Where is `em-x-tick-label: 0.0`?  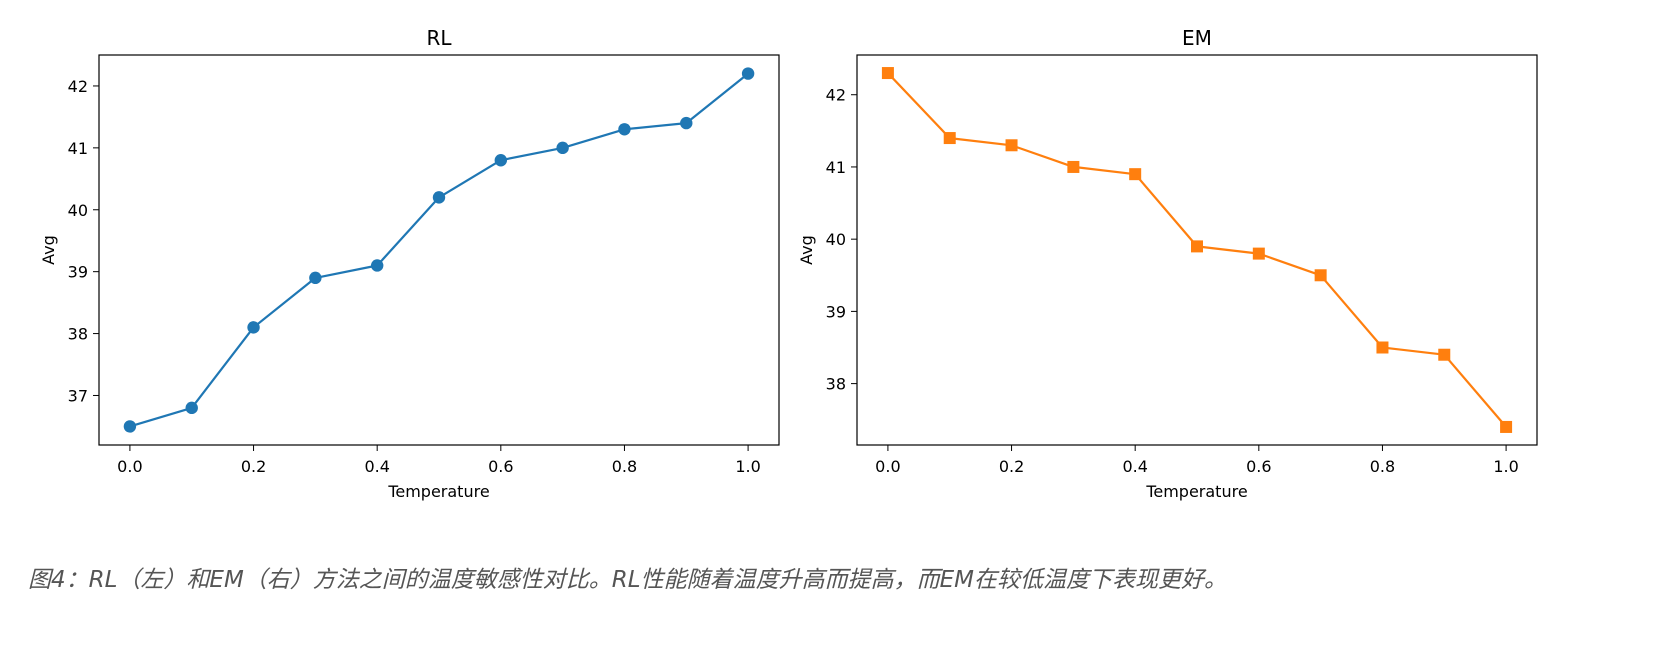 em-x-tick-label: 0.0 is located at coordinates (887, 466).